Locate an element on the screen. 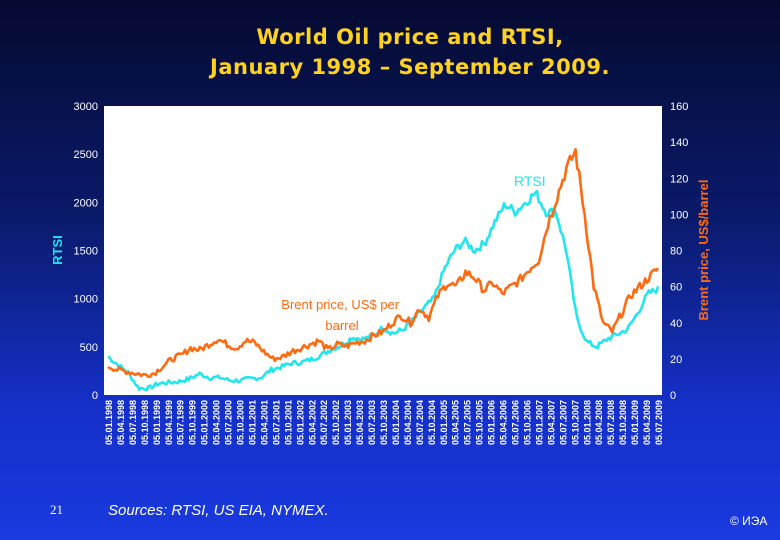  left-axis-label: RTSI is located at coordinates (57, 250).